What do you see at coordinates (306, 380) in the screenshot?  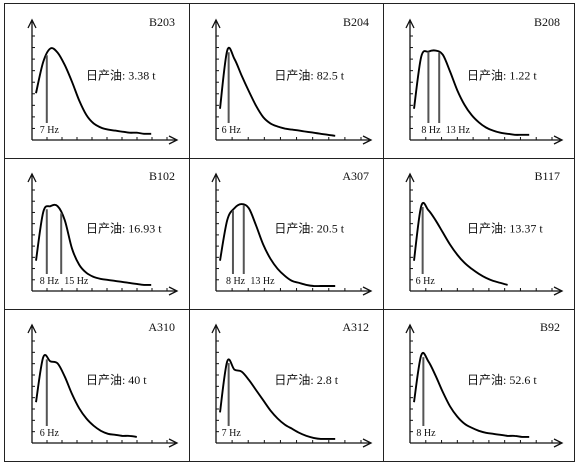 I see `daily-oil-annotation: 日产油: 2.8 t` at bounding box center [306, 380].